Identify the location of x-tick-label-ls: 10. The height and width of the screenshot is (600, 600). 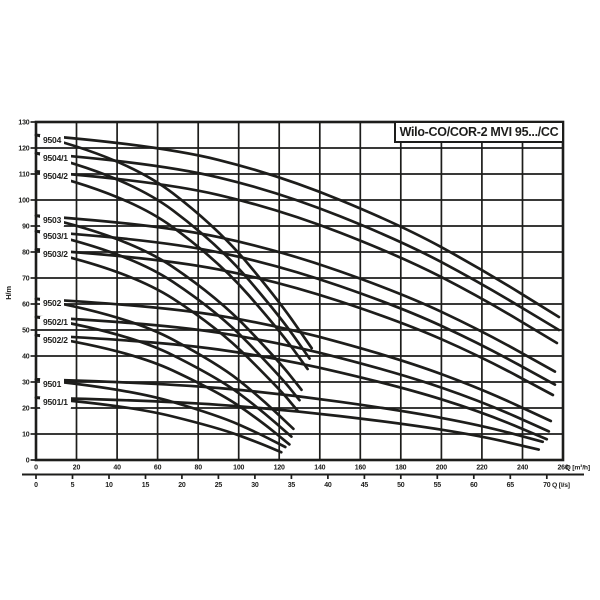
(109, 485).